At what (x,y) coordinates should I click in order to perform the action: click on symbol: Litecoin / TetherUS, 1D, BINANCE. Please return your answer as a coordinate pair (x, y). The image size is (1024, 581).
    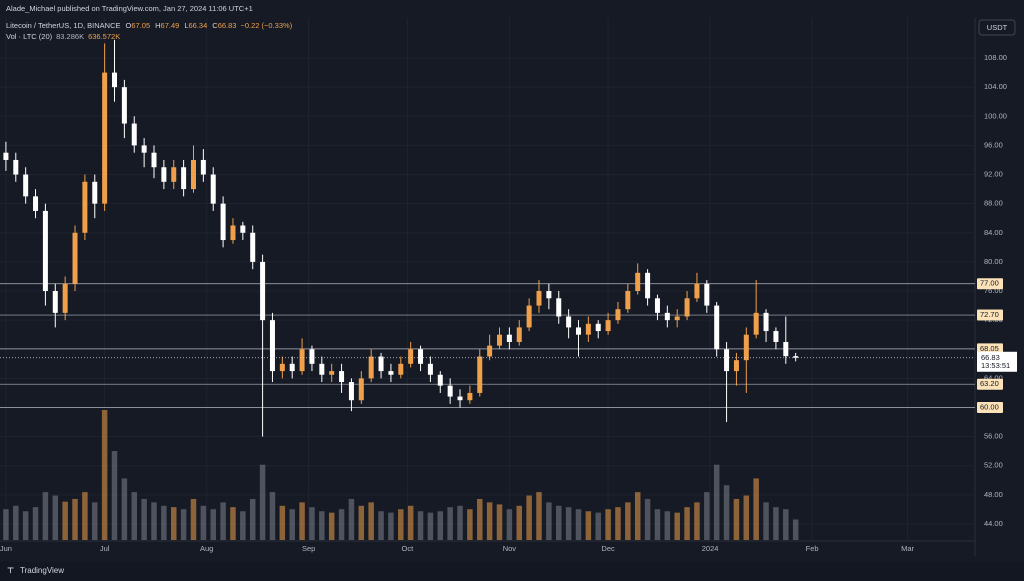
    Looking at the image, I should click on (63, 25).